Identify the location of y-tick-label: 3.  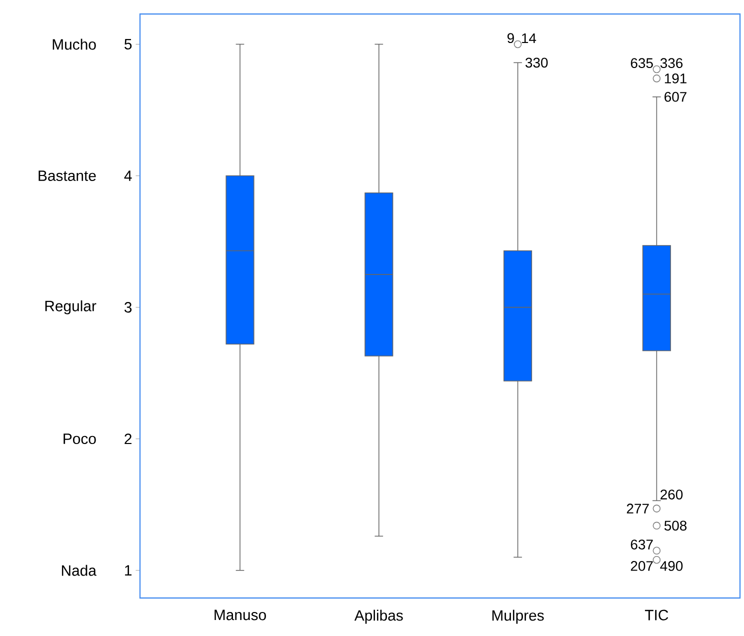
(128, 307).